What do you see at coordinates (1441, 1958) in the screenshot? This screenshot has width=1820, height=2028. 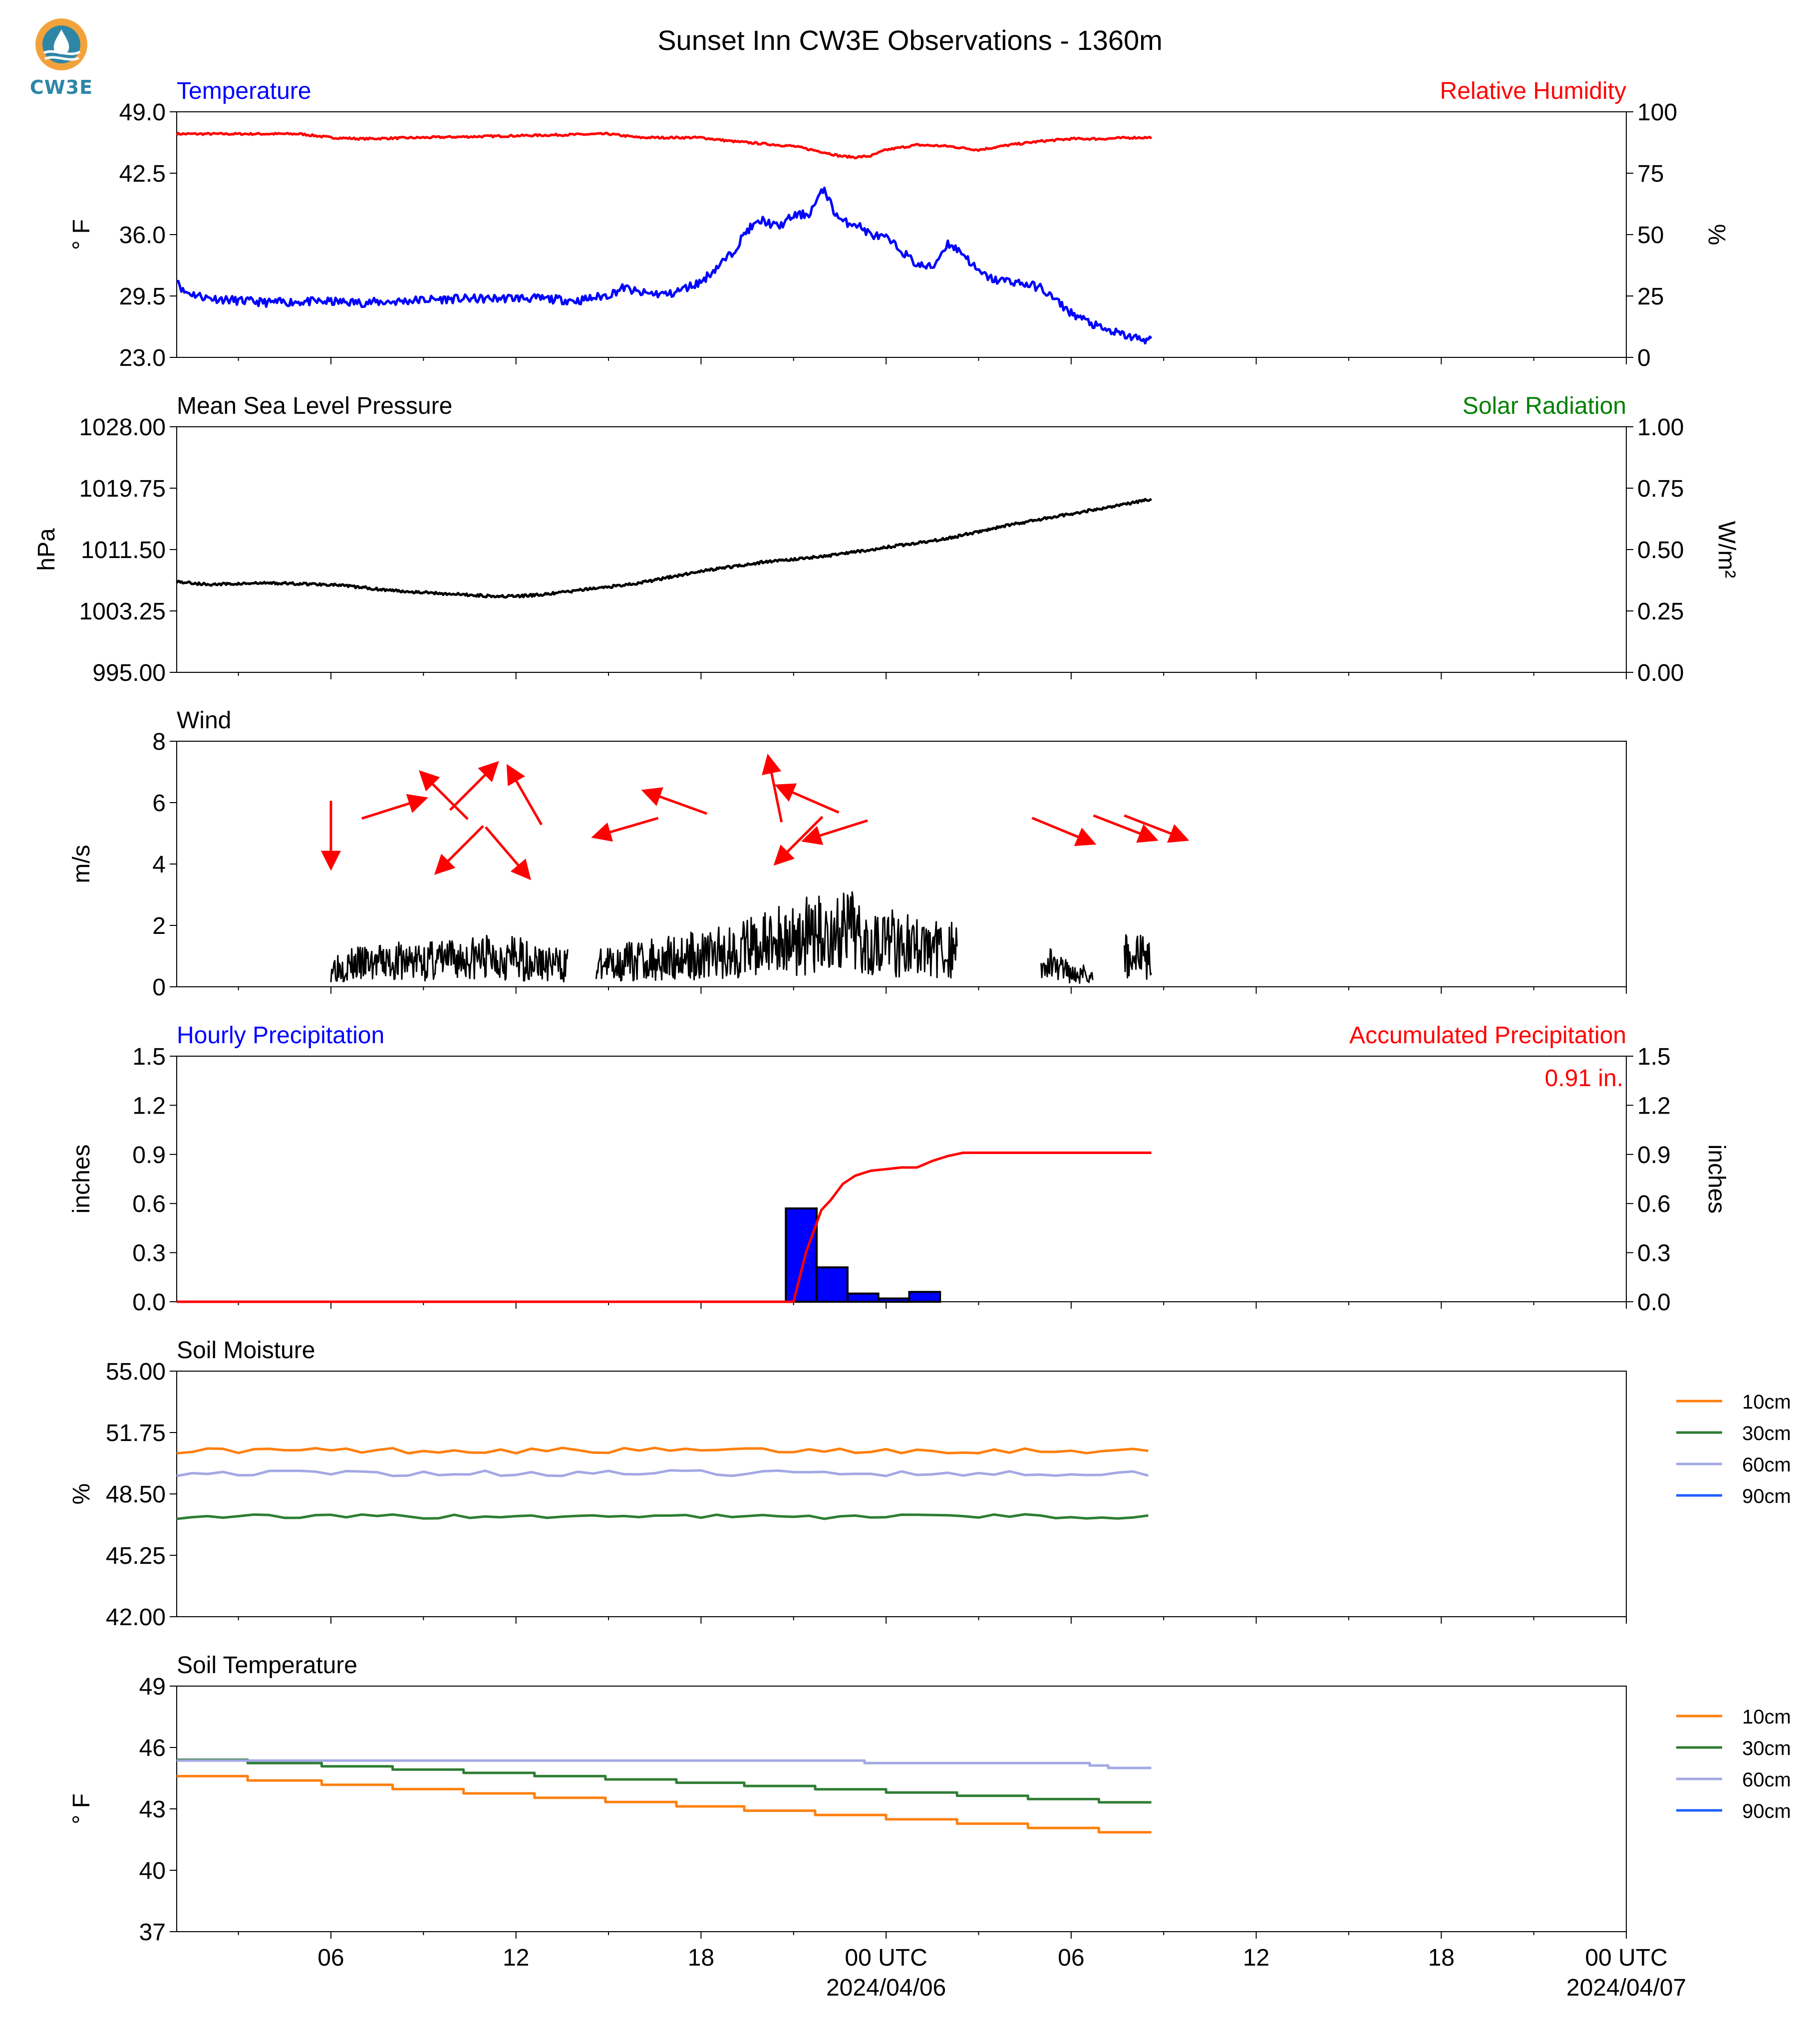 I see `time-tick-label: 18` at bounding box center [1441, 1958].